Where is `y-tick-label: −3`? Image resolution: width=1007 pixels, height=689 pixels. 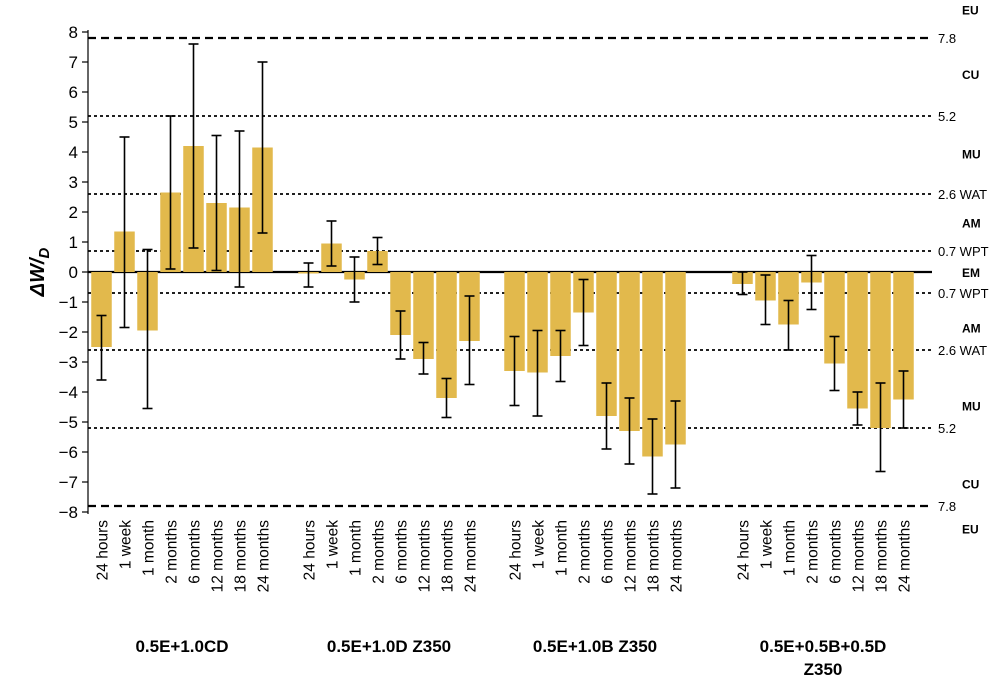
y-tick-label: −3 is located at coordinates (68, 362).